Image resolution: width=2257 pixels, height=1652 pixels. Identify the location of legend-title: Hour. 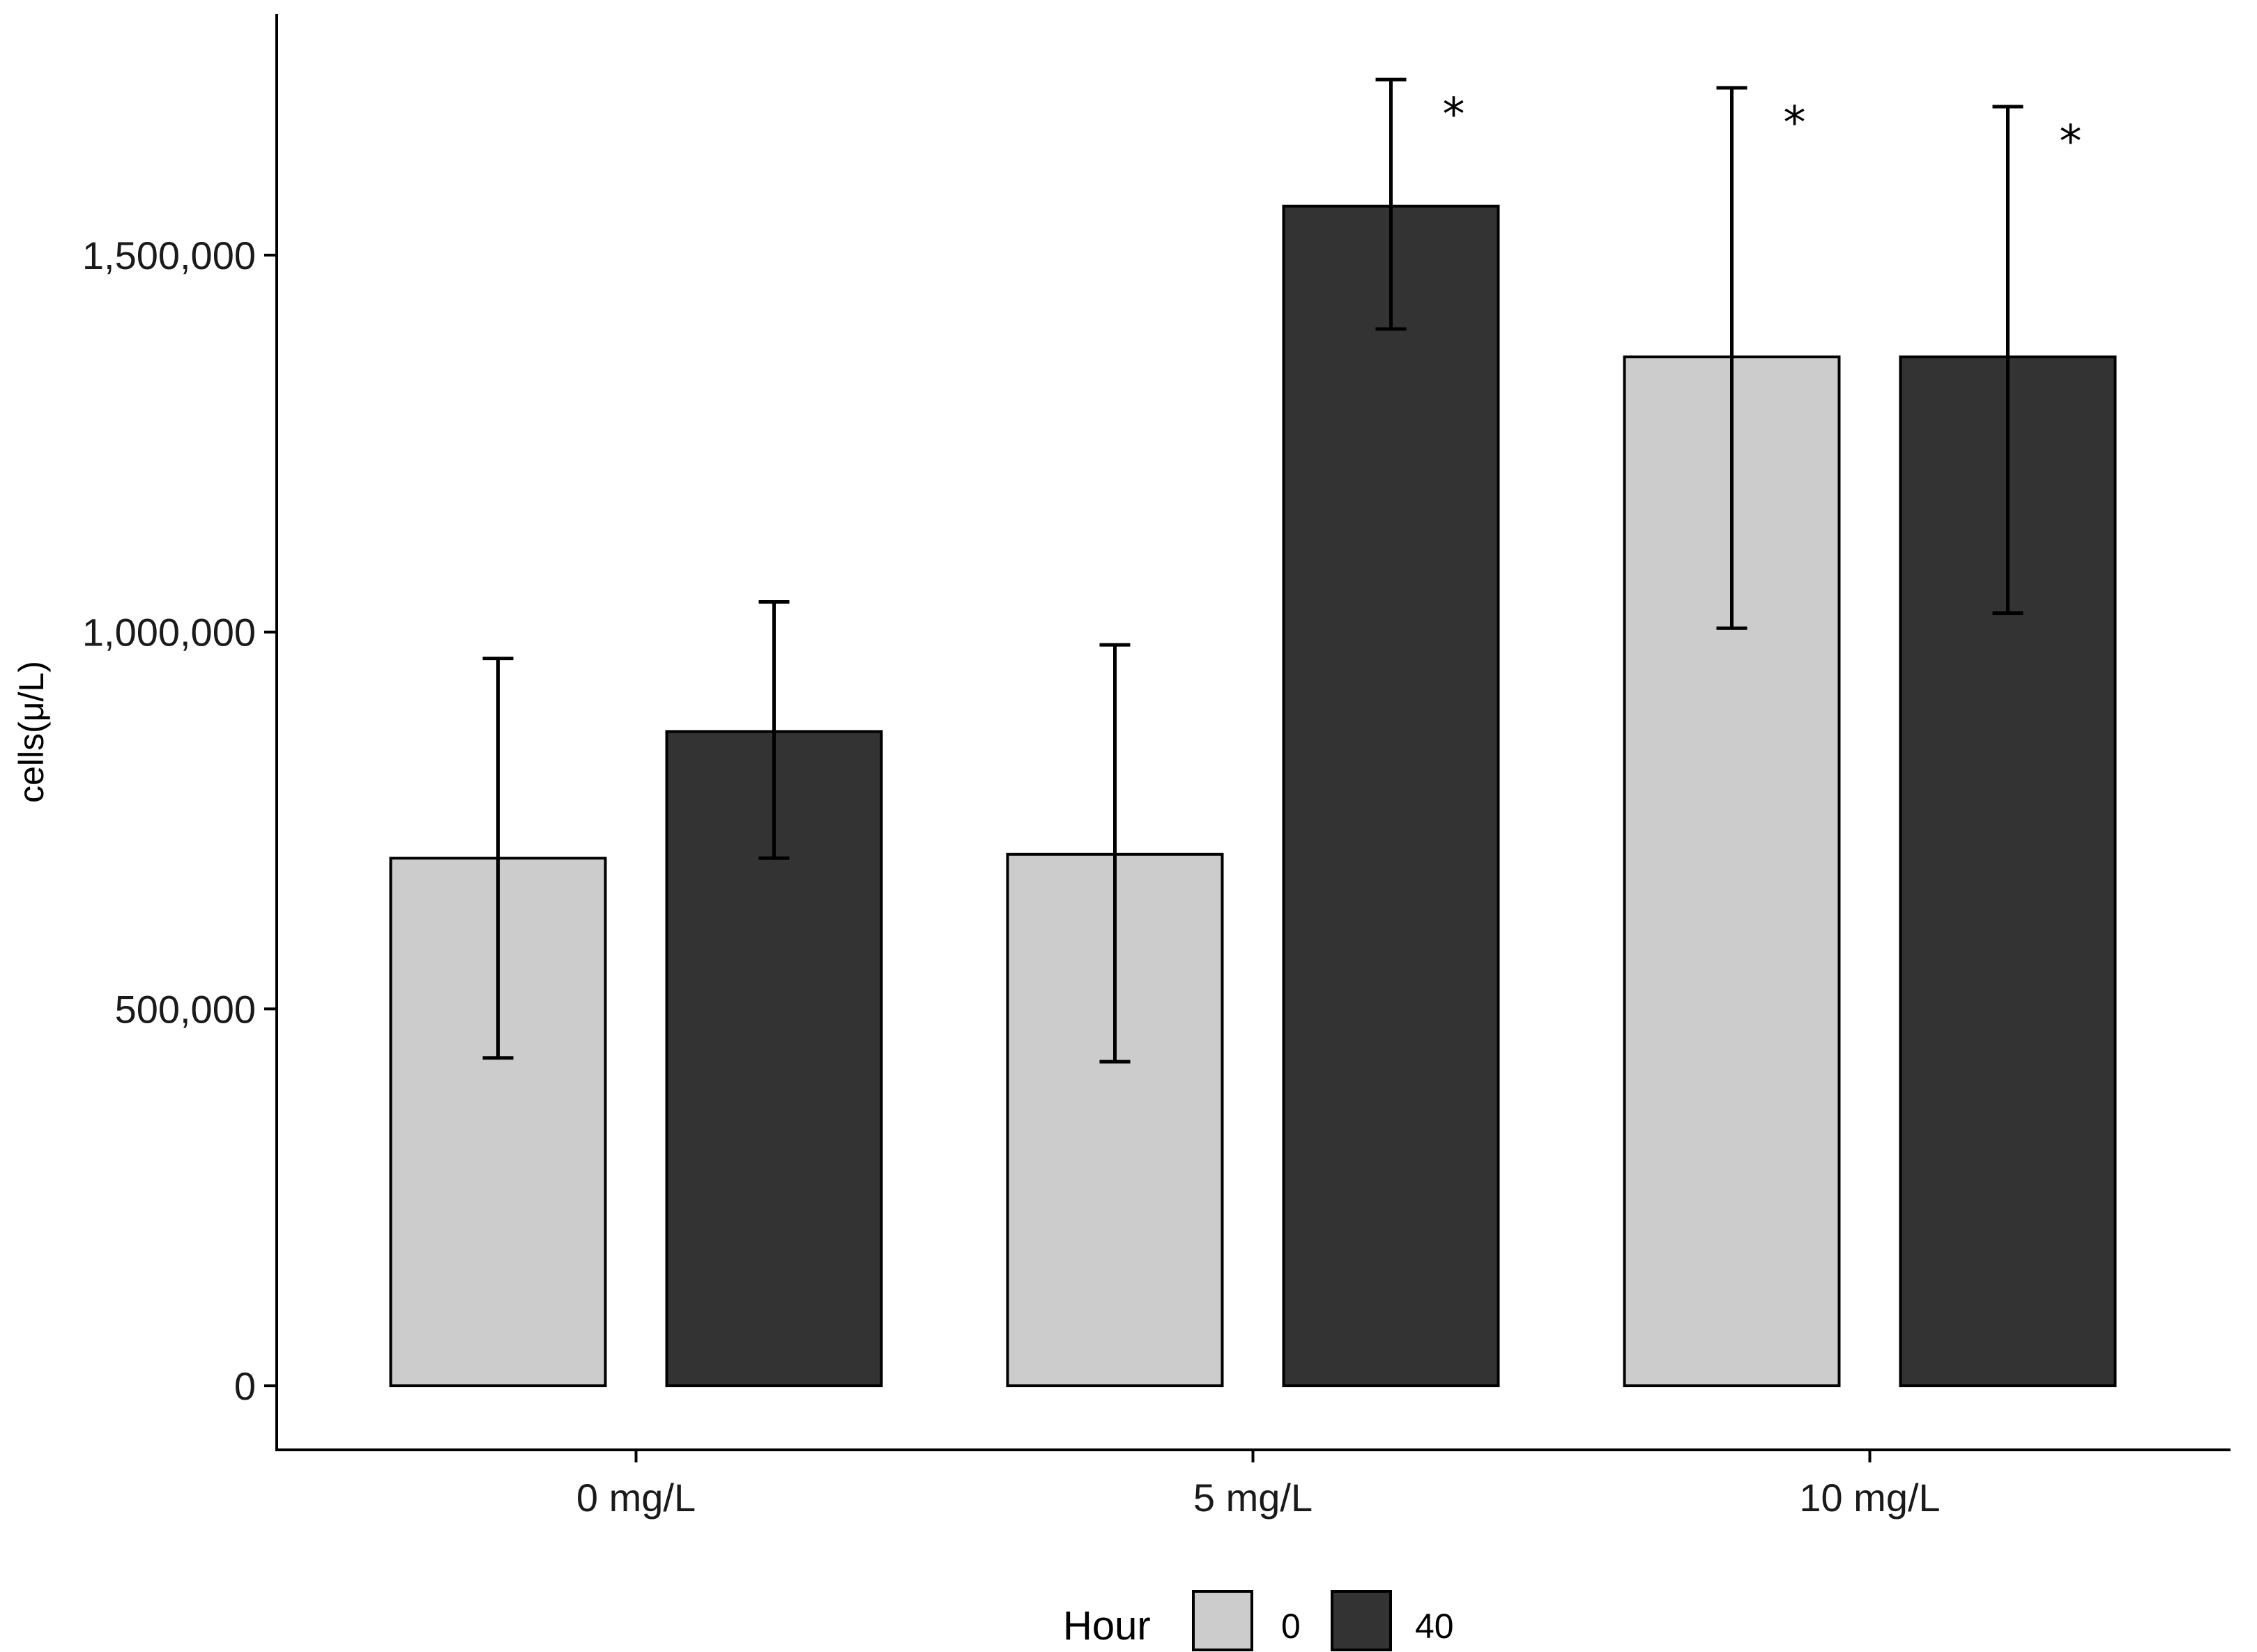
(1107, 1626).